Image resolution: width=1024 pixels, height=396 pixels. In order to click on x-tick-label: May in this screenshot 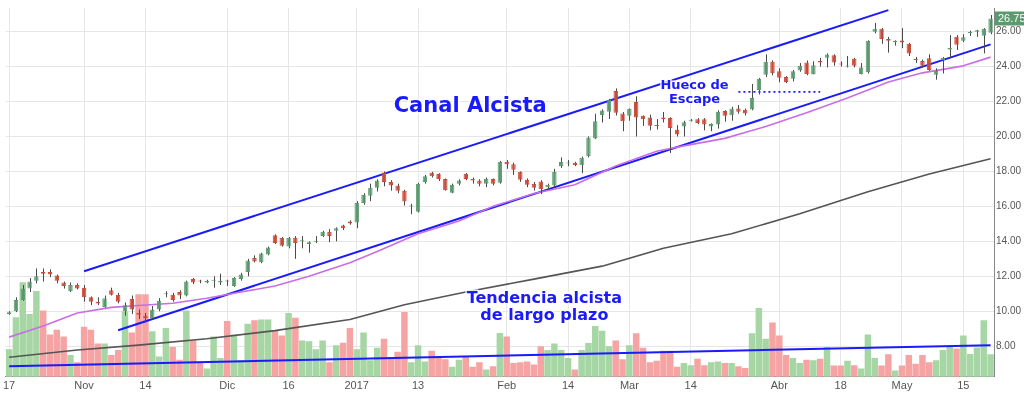, I will do `click(902, 385)`.